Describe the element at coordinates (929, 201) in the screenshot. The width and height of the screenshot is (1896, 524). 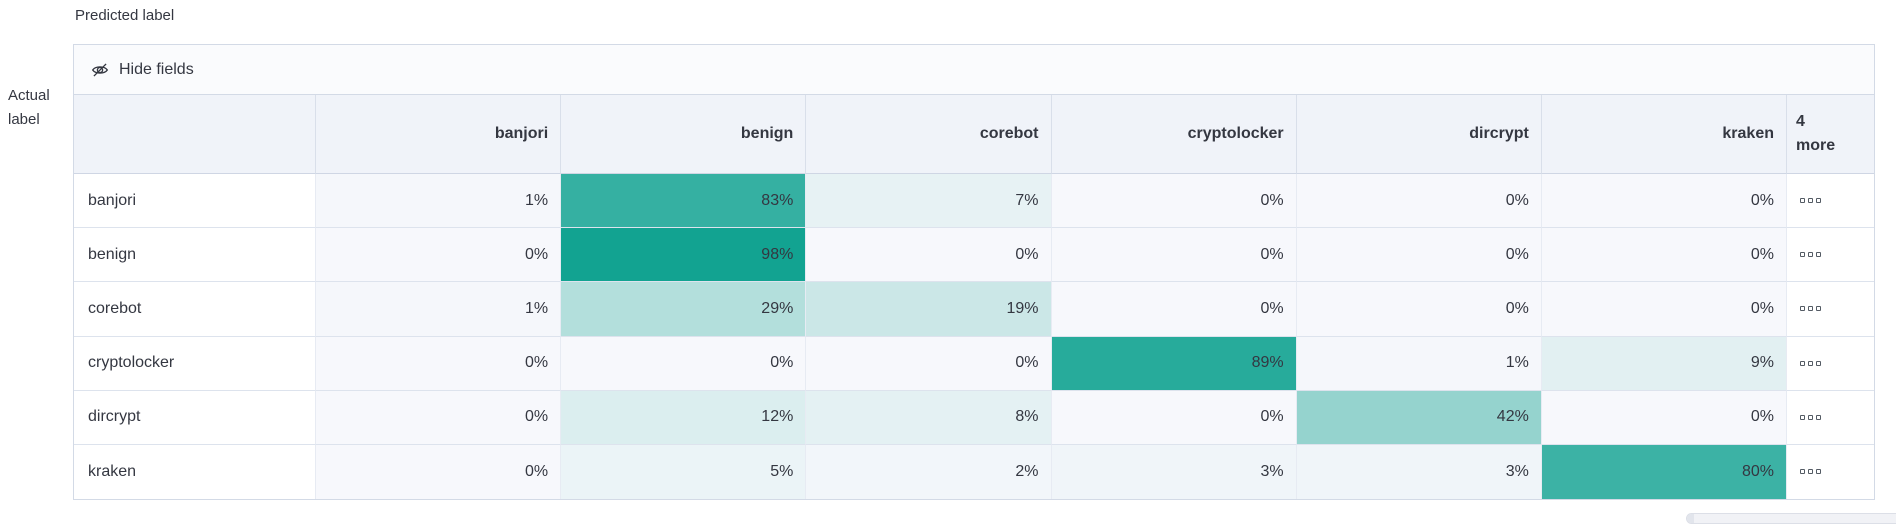
I see `matrix-cell-banjori-corebot: 7%` at that location.